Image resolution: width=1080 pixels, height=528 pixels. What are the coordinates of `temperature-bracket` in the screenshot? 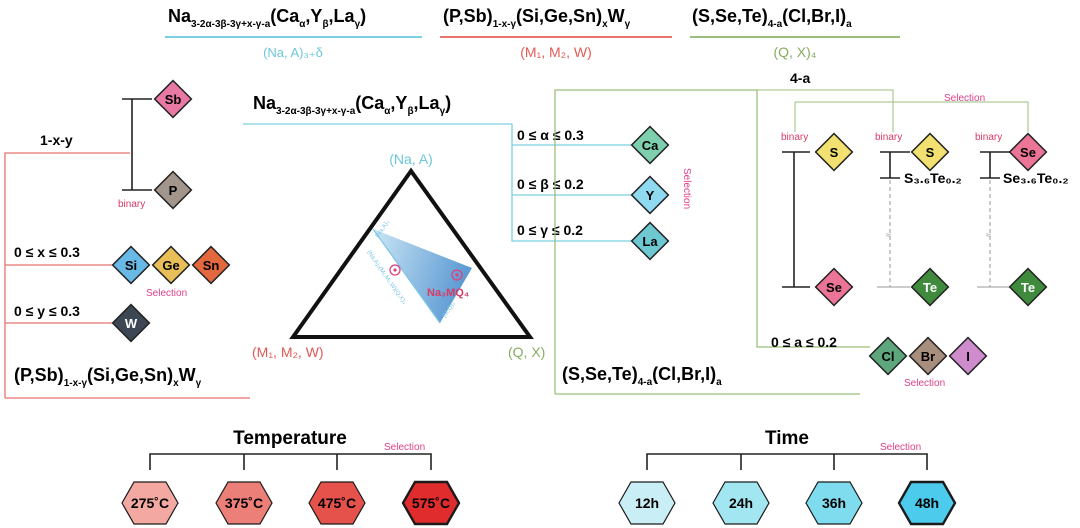 It's located at (290, 461).